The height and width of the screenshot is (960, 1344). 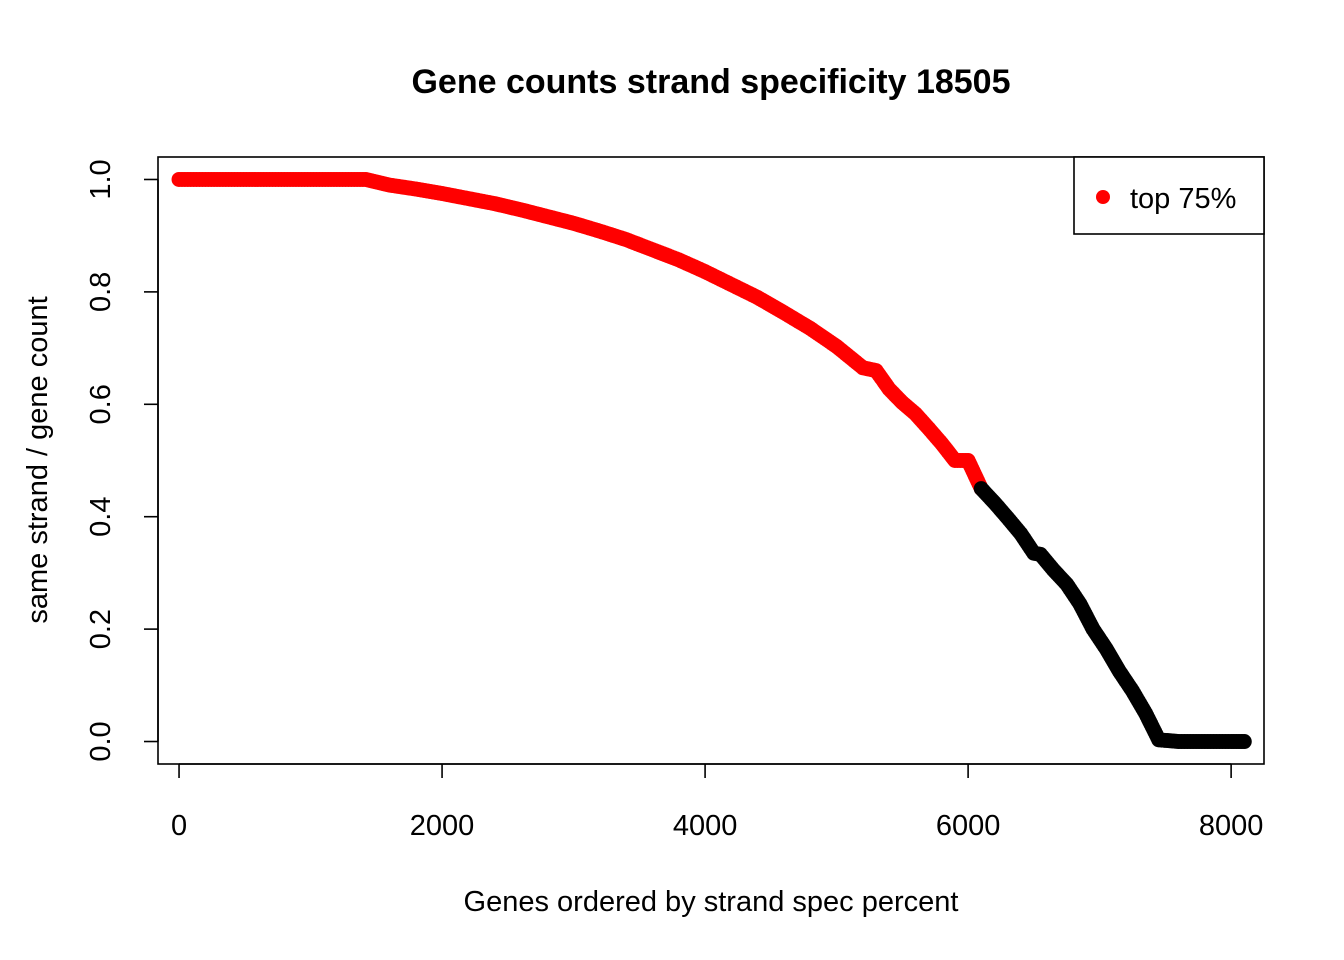 I want to click on y-axis-label: same strand / gene count, so click(x=38, y=459).